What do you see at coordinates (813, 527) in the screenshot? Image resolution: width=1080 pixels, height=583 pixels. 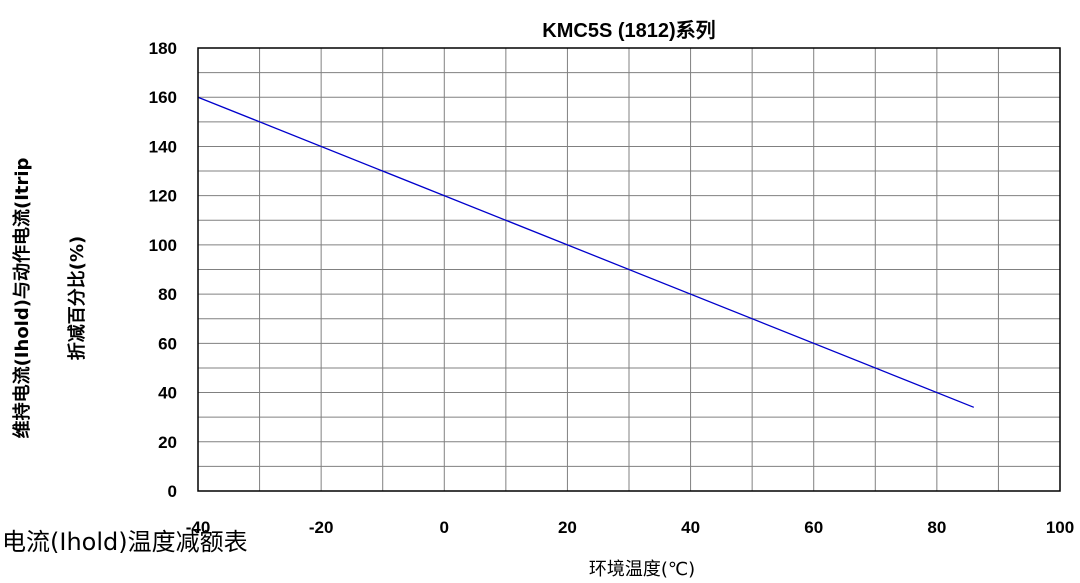 I see `x-tick-label: 60` at bounding box center [813, 527].